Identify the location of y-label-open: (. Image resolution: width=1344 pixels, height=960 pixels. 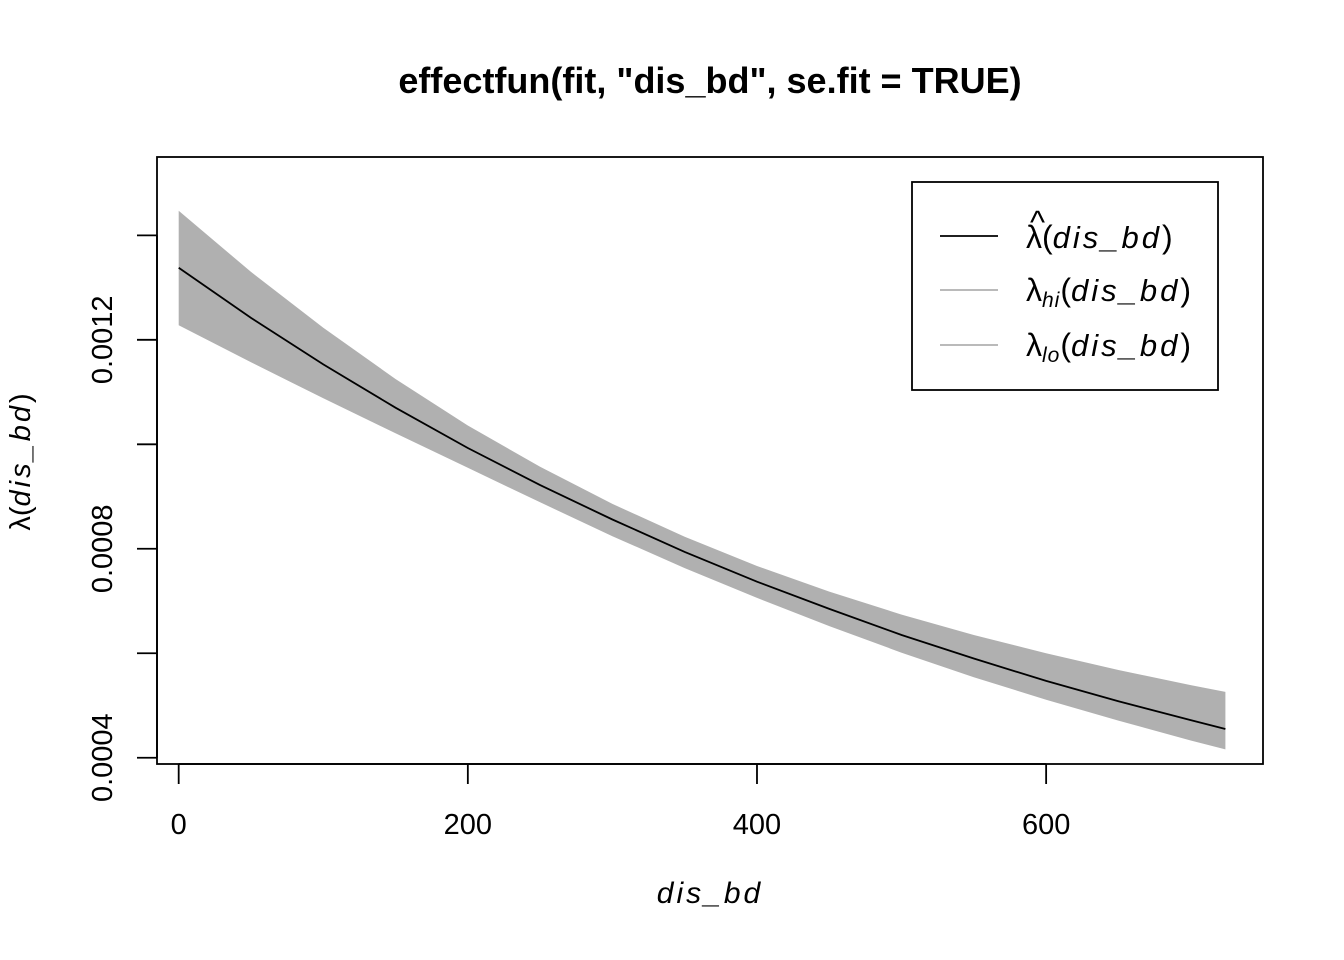
(21, 511).